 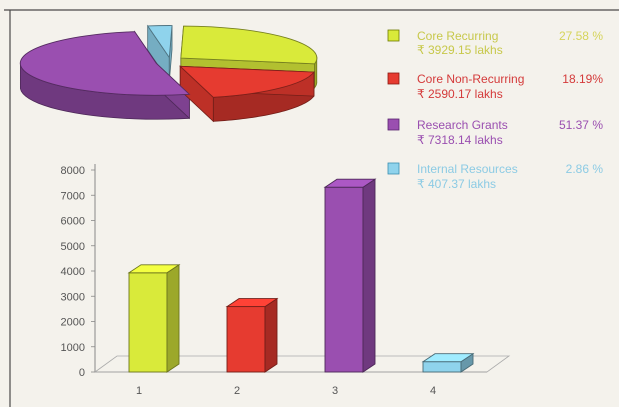 What do you see at coordinates (73, 323) in the screenshot?
I see `y-tick-label: 2000` at bounding box center [73, 323].